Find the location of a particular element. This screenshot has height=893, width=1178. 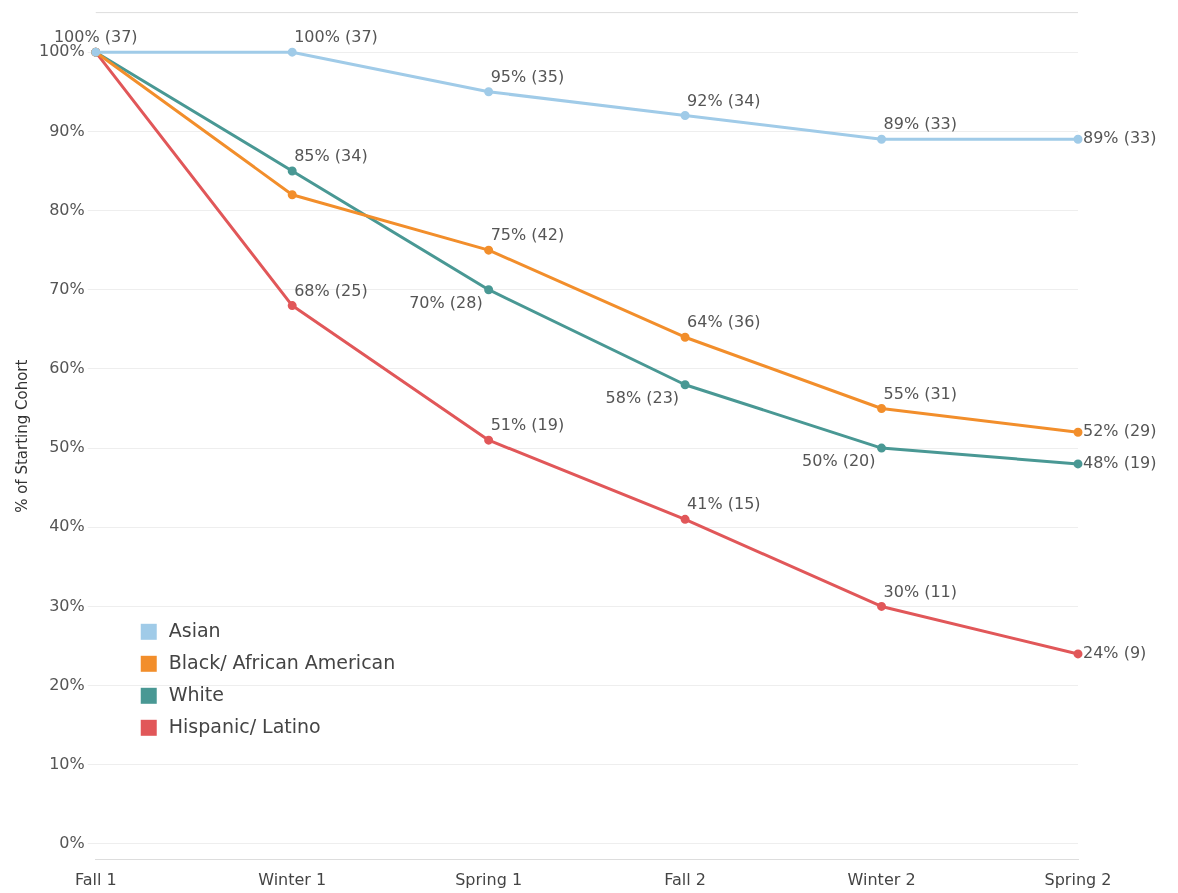

y-tick-label: 40% is located at coordinates (67, 526).